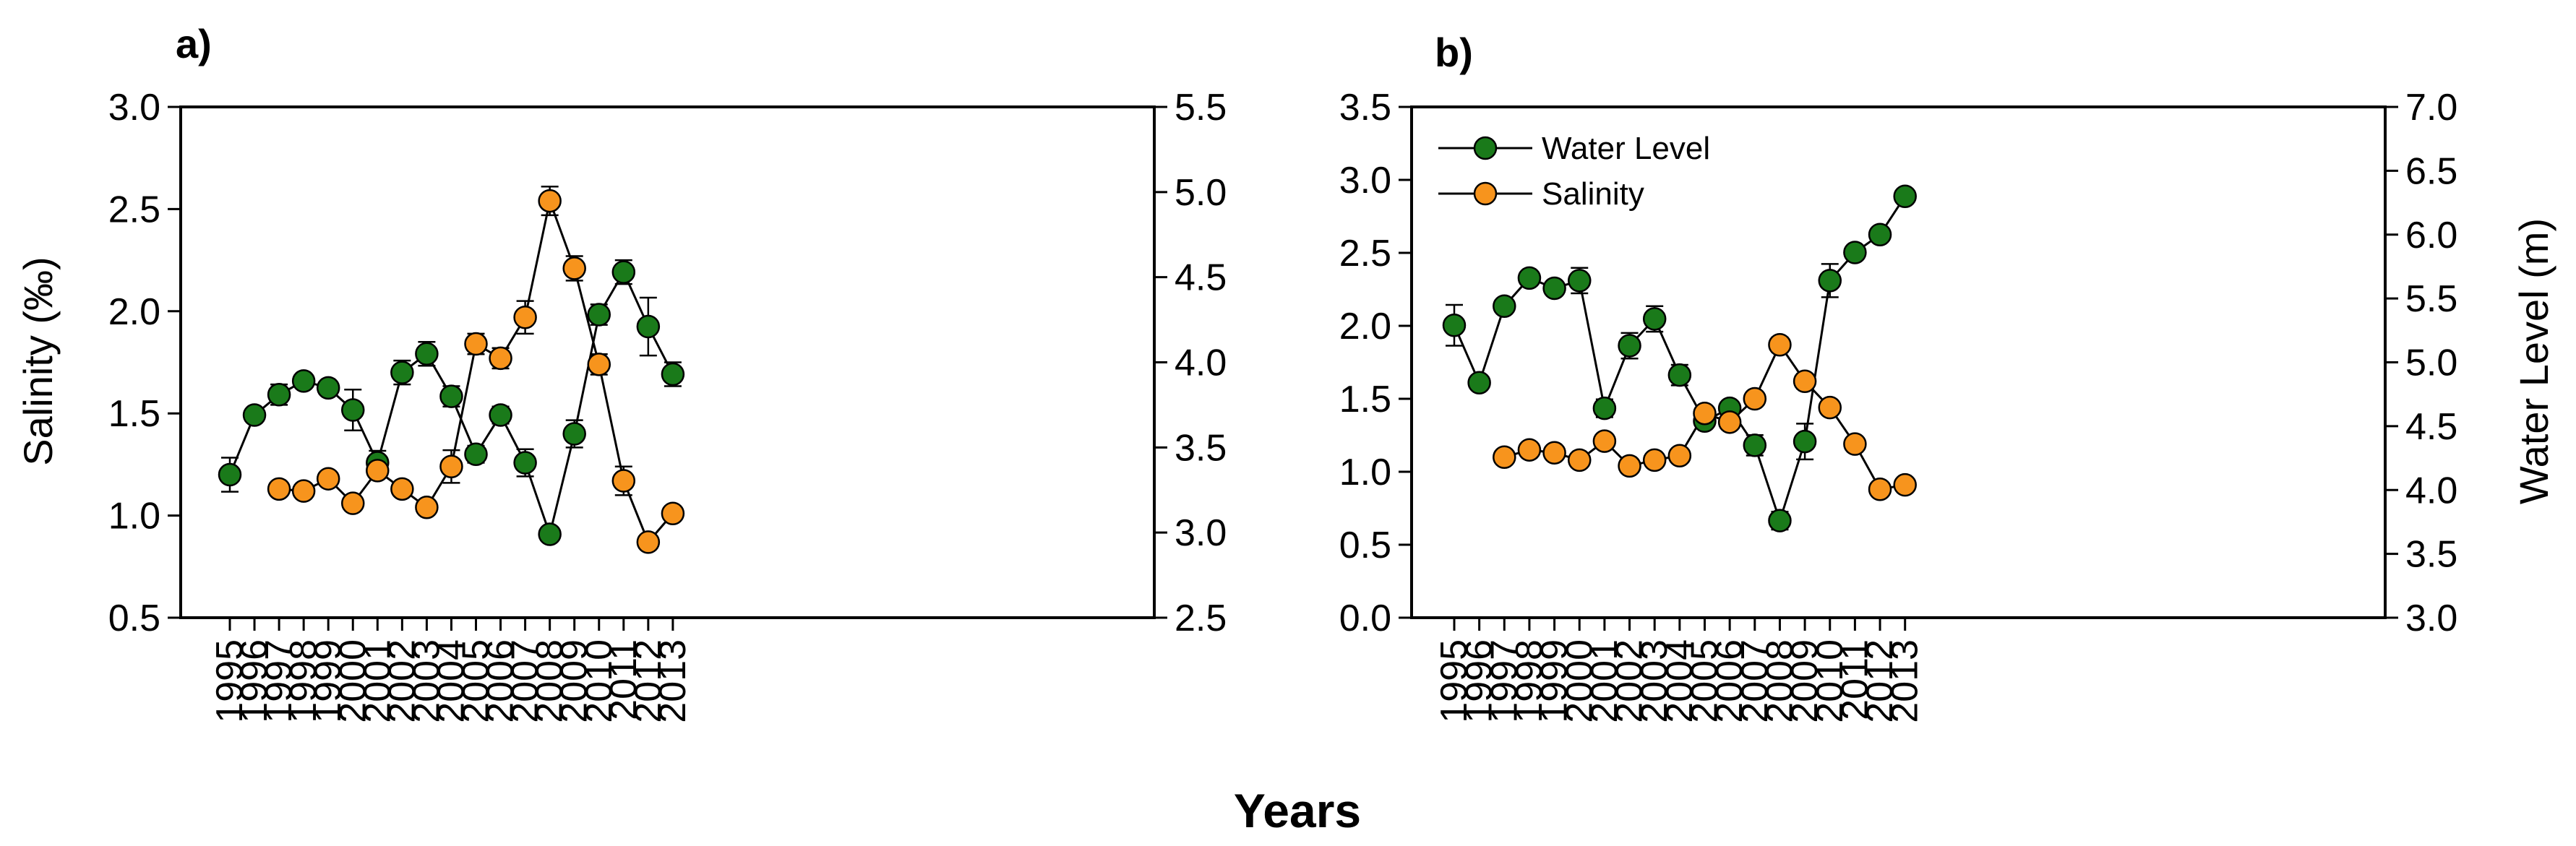  What do you see at coordinates (2431, 235) in the screenshot?
I see `y2-tick-label: 6.0` at bounding box center [2431, 235].